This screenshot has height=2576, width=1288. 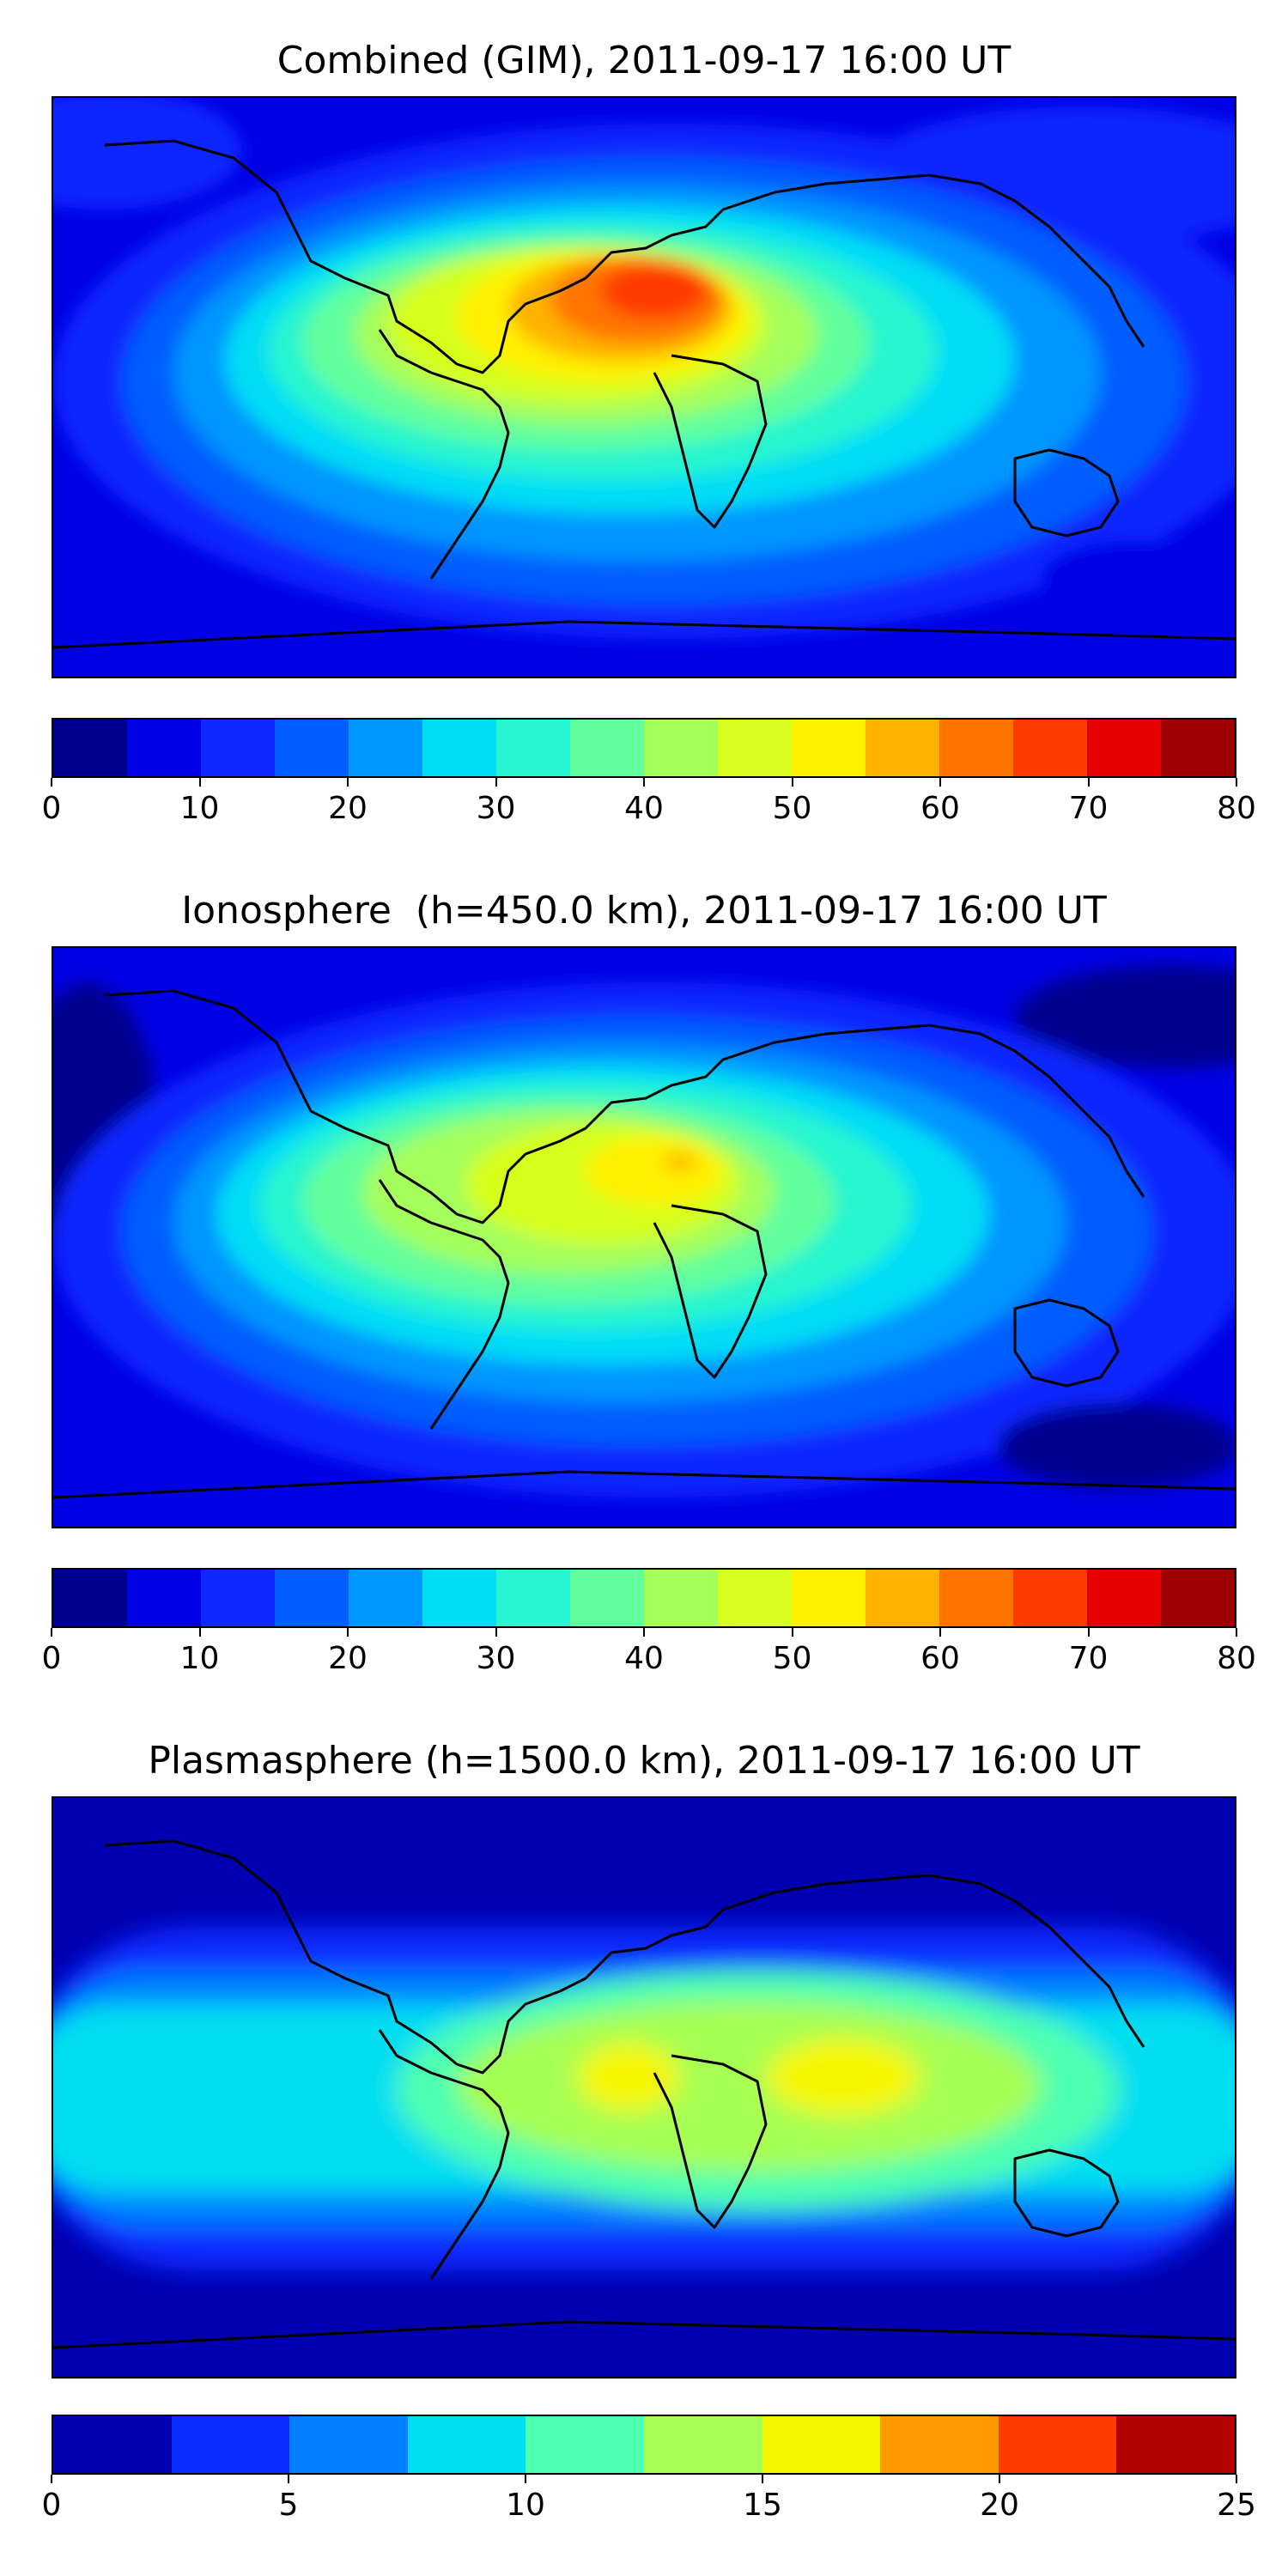 What do you see at coordinates (1236, 2506) in the screenshot?
I see `colorbar-tick-label: 25` at bounding box center [1236, 2506].